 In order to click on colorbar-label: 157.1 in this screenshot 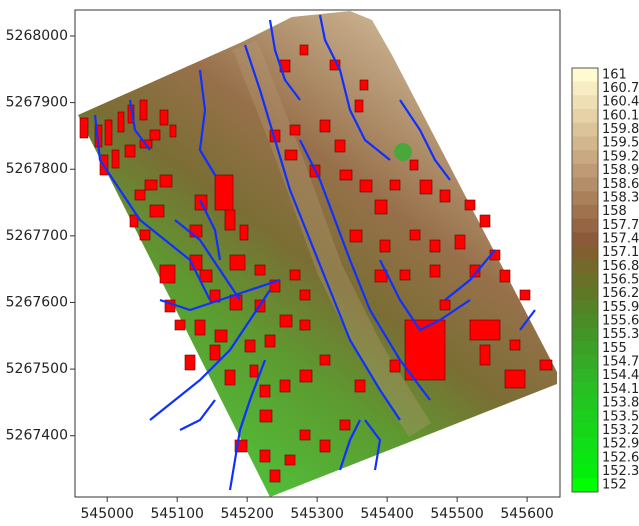, I will do `click(620, 252)`.